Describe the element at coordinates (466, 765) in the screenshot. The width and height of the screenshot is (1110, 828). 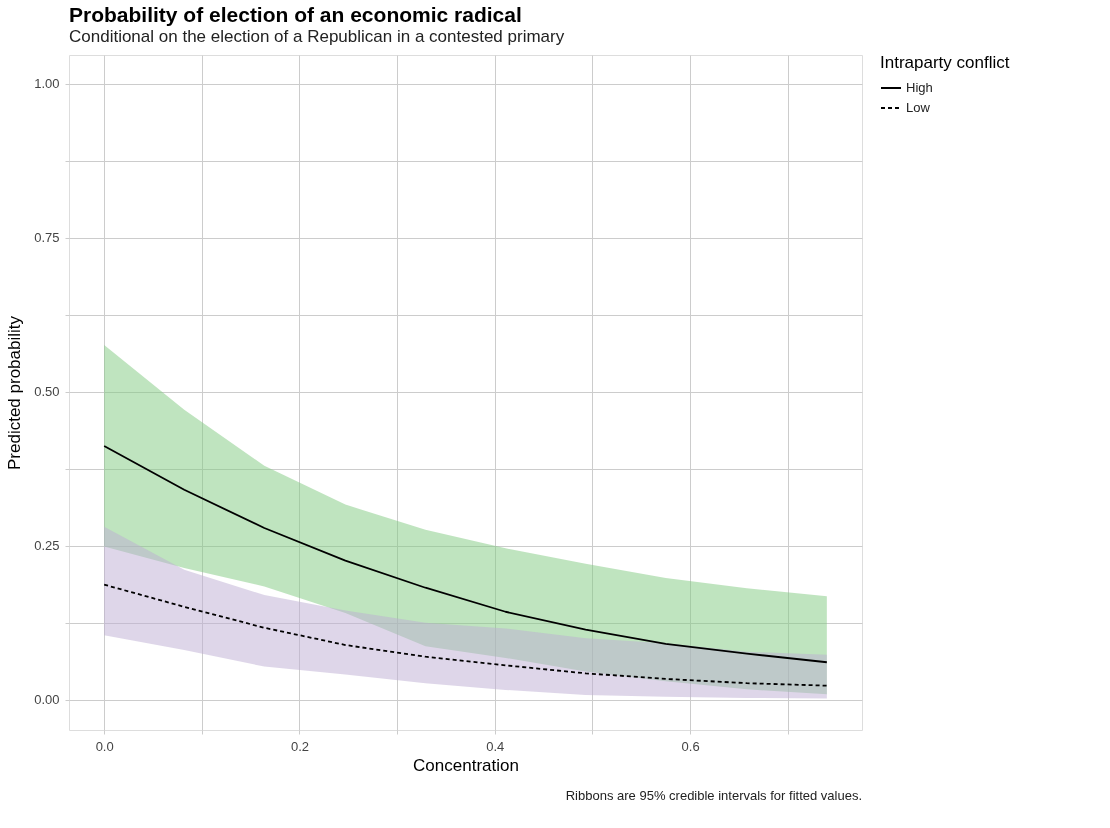
I see `x-axis-title: Concentration` at that location.